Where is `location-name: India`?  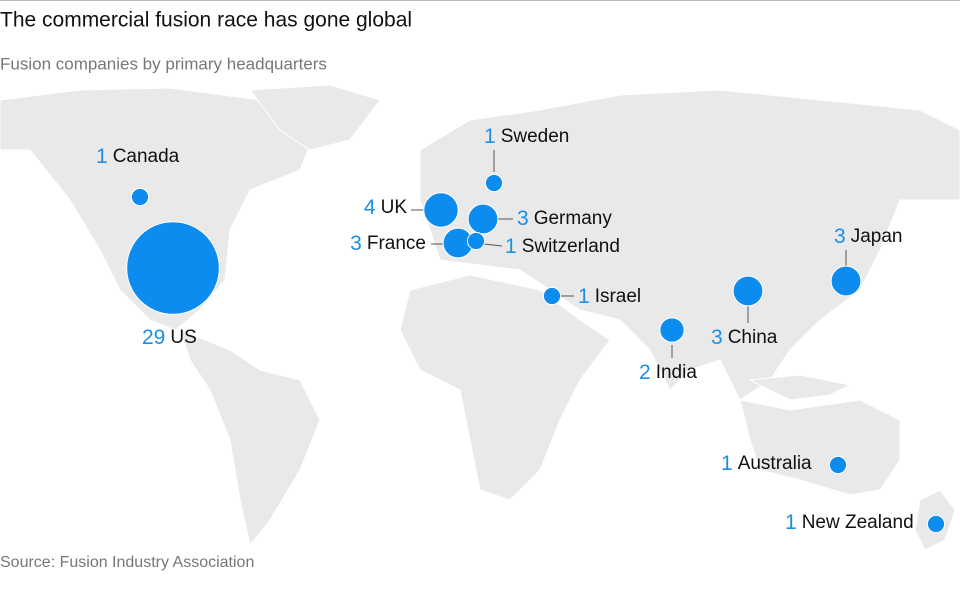 location-name: India is located at coordinates (677, 372).